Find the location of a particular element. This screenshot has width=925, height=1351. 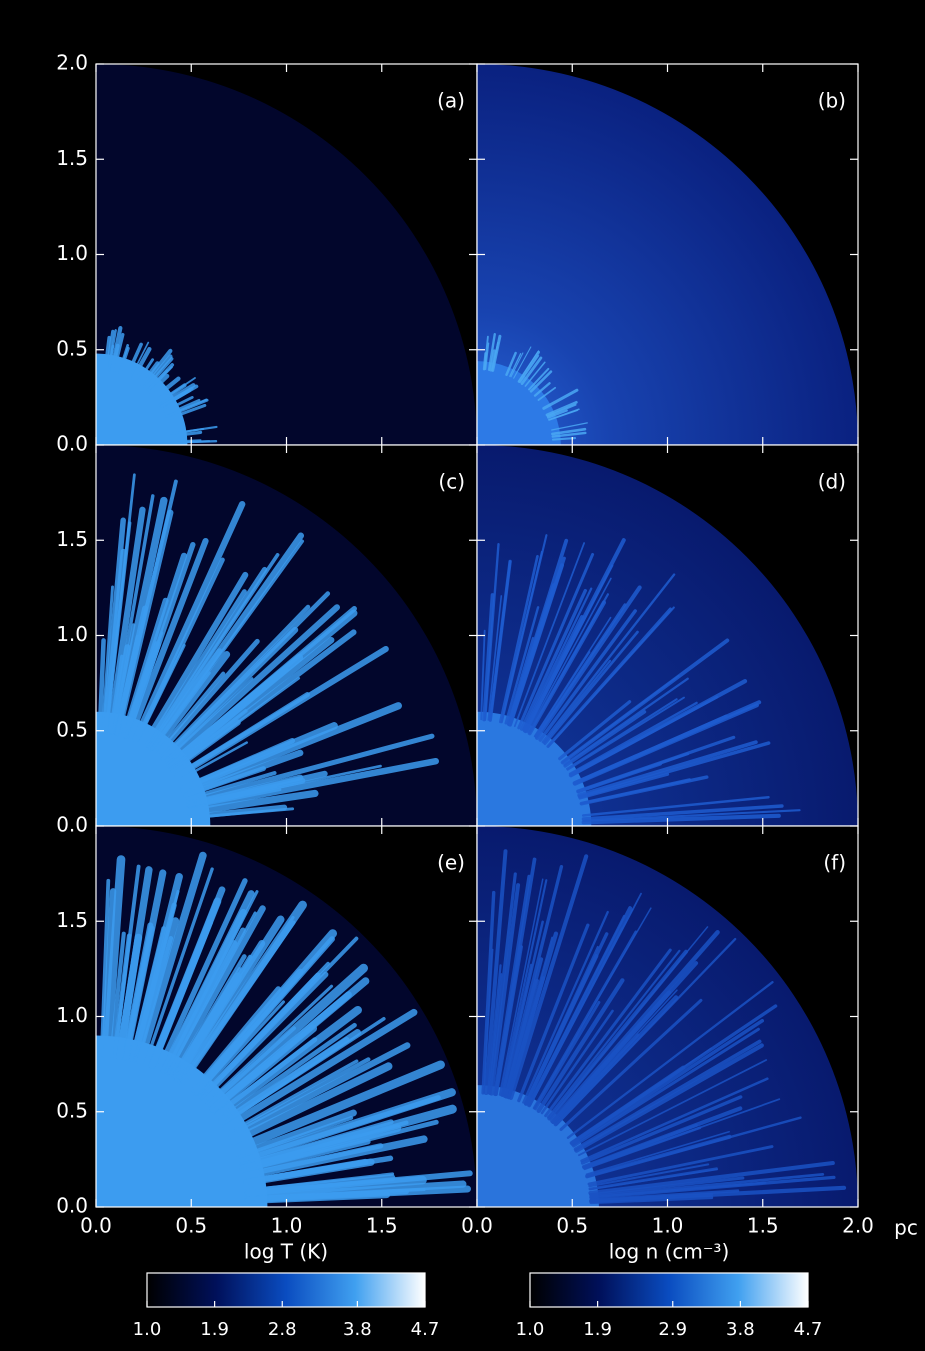

x-tick-label: 1.0 is located at coordinates (668, 1226).